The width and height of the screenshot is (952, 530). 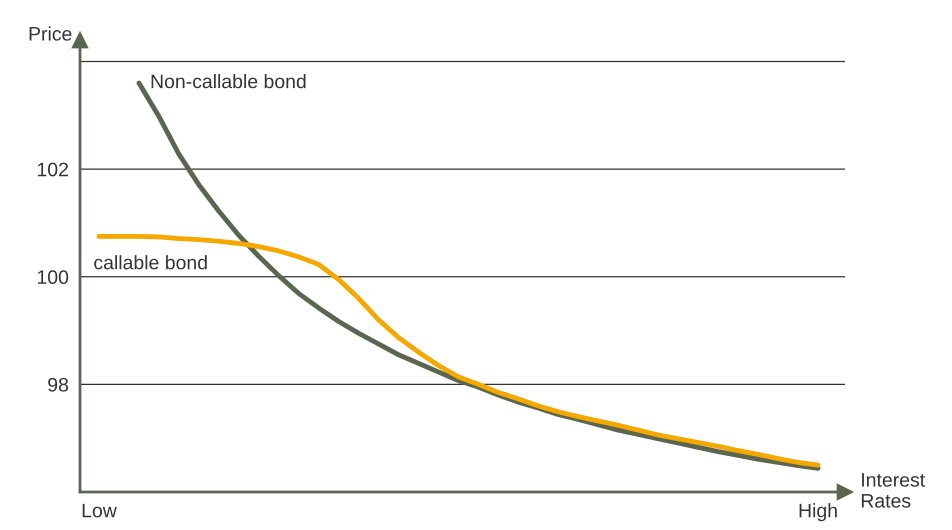 I want to click on y-tick-label: 98, so click(x=58, y=385).